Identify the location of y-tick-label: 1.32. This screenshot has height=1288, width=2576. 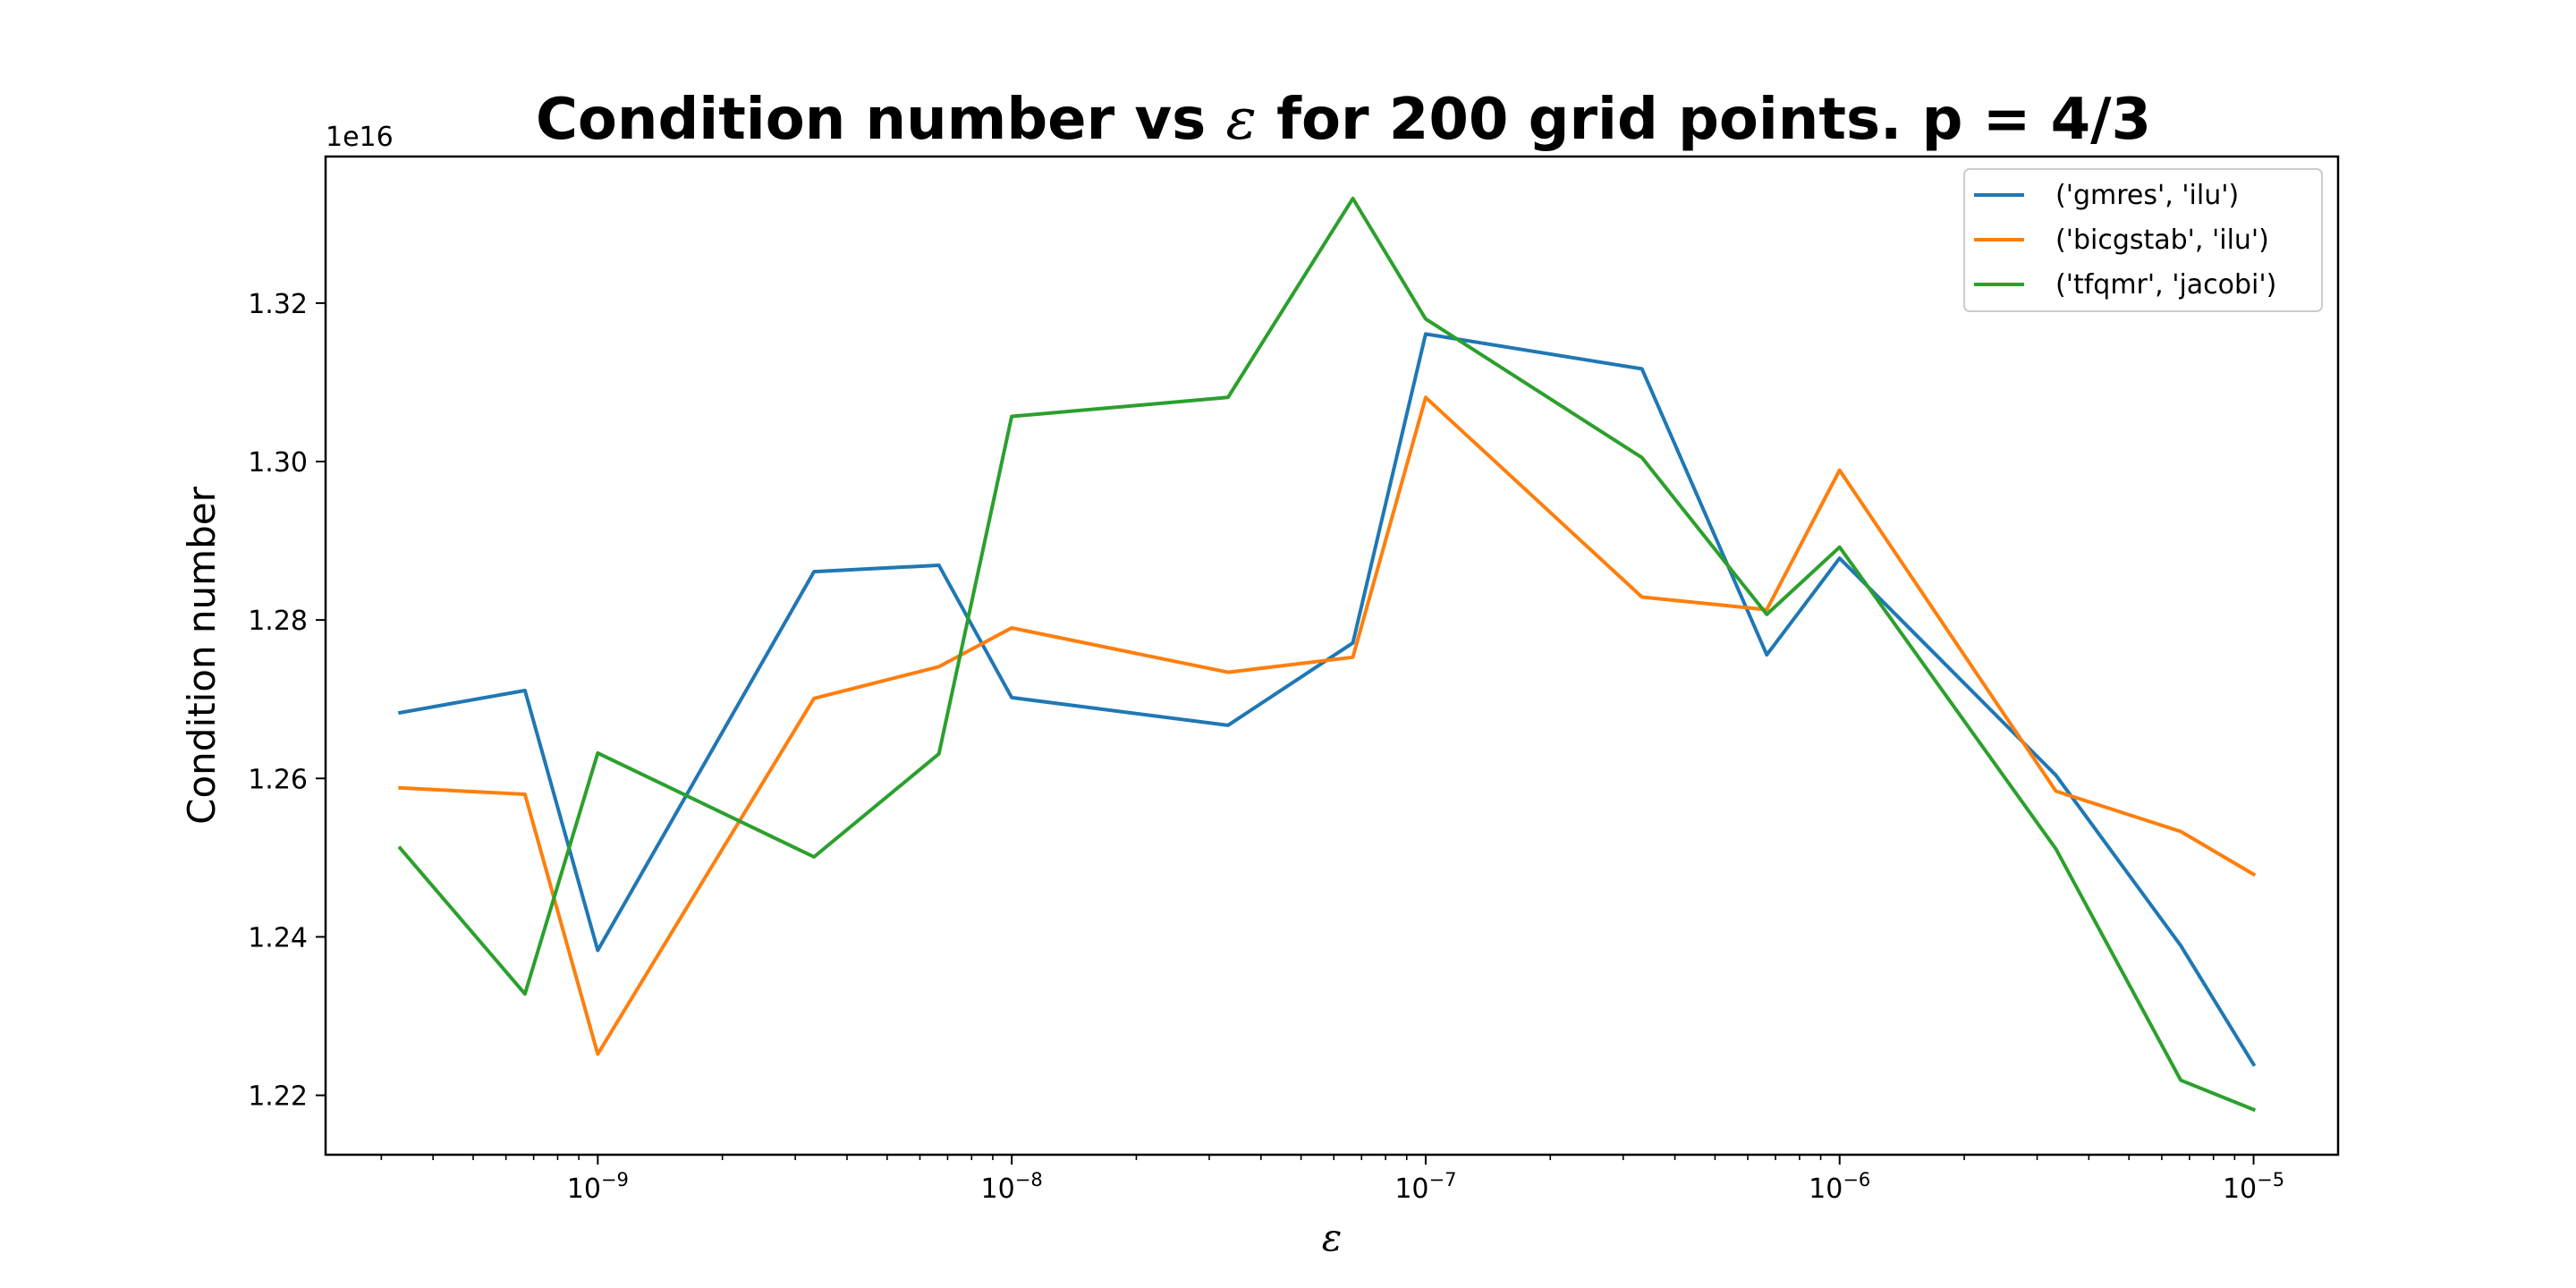
(278, 304).